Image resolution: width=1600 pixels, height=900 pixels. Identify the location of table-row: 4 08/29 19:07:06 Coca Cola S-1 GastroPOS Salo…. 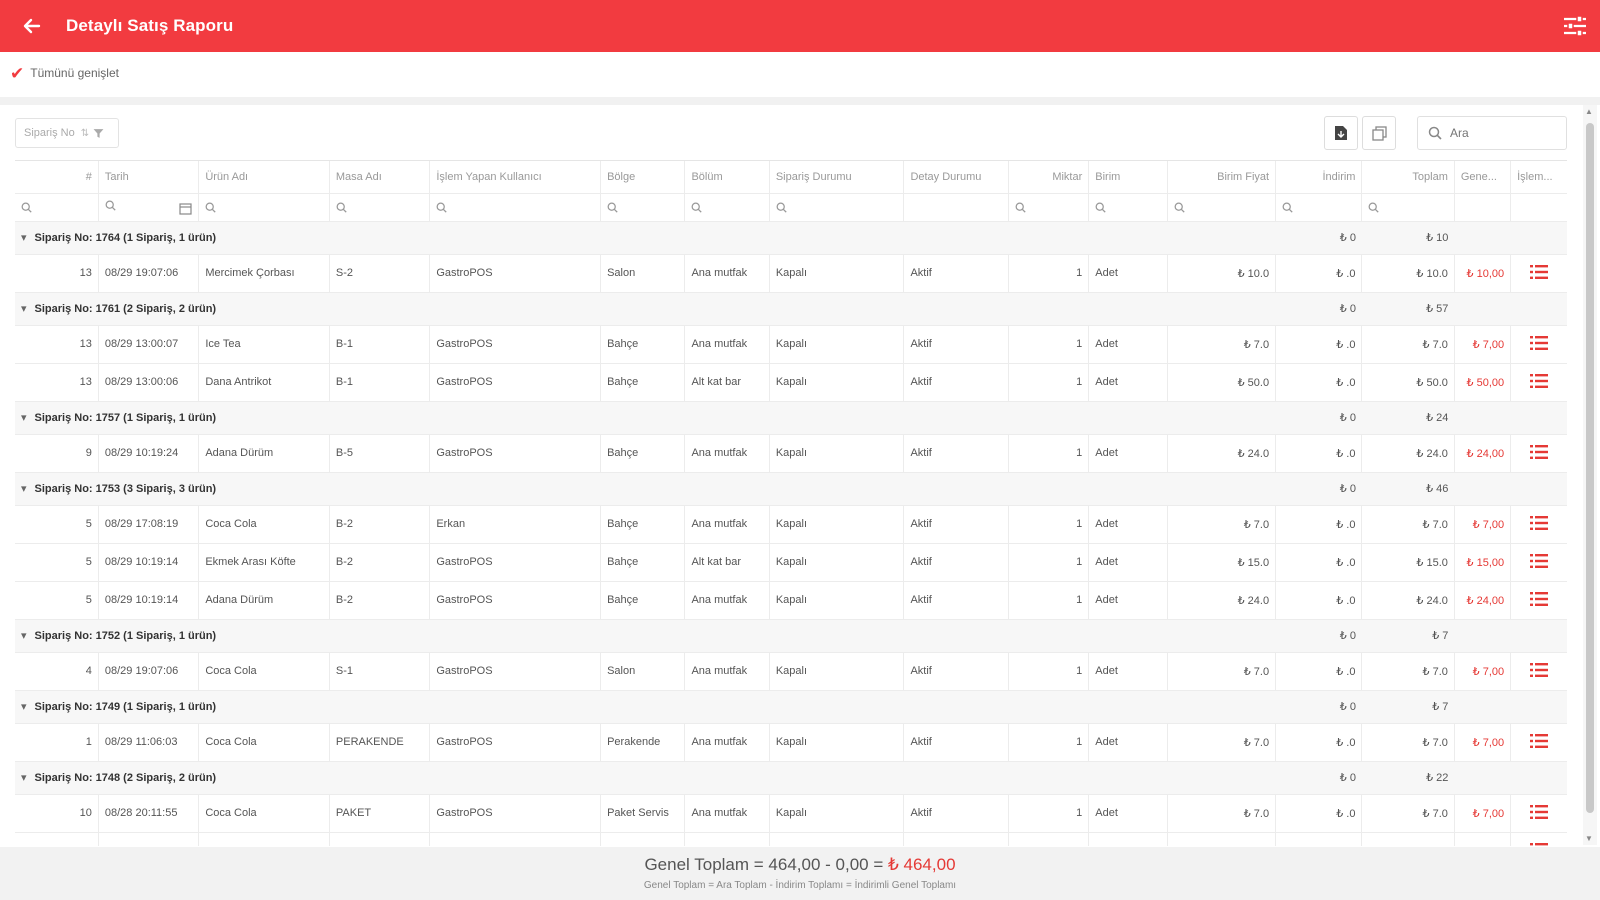
(791, 671).